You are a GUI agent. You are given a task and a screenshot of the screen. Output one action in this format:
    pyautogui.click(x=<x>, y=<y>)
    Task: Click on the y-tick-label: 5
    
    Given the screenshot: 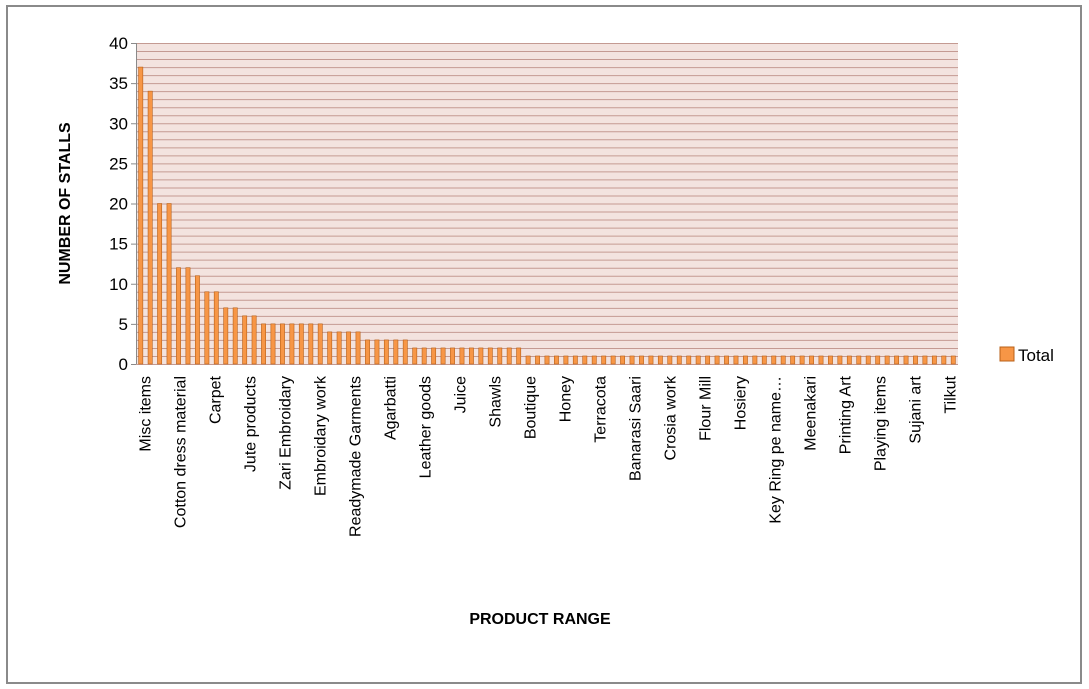 What is the action you would take?
    pyautogui.click(x=123, y=324)
    